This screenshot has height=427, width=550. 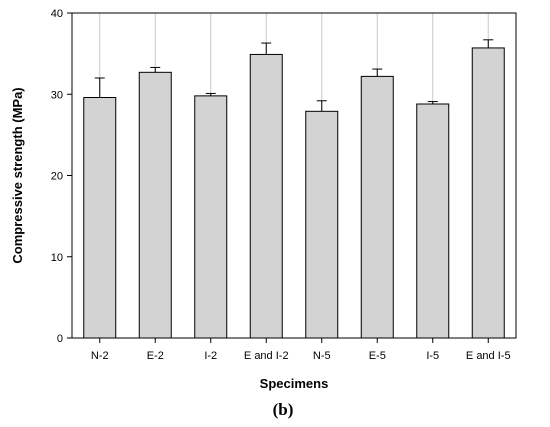 What do you see at coordinates (322, 356) in the screenshot?
I see `x-tick-label: N-5` at bounding box center [322, 356].